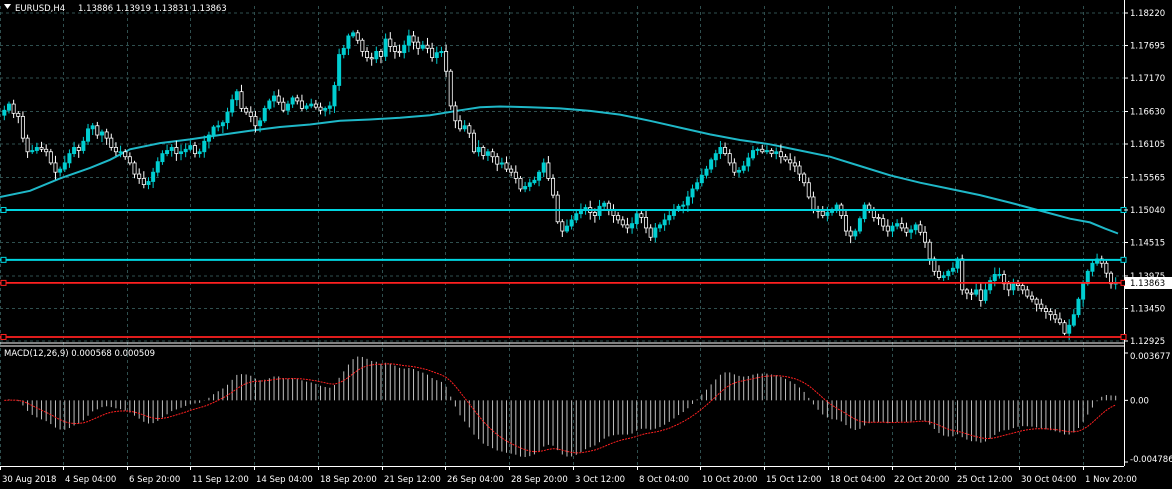  I want to click on x-tick-label: 26 Sep 04:00, so click(475, 480).